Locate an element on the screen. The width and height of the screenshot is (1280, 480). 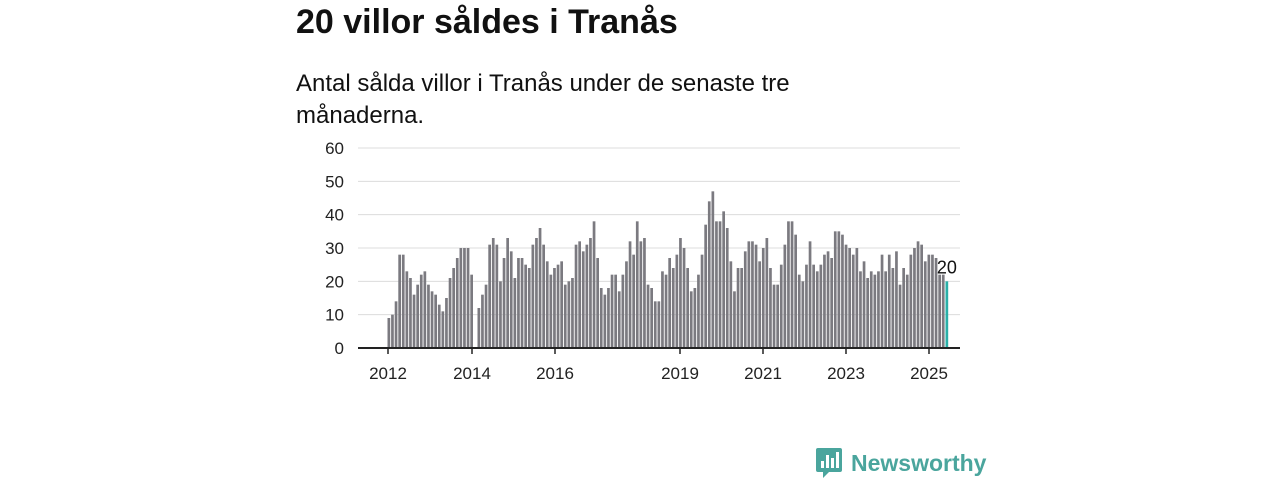
newsworthy-wordmark: Newsworthy is located at coordinates (919, 462).